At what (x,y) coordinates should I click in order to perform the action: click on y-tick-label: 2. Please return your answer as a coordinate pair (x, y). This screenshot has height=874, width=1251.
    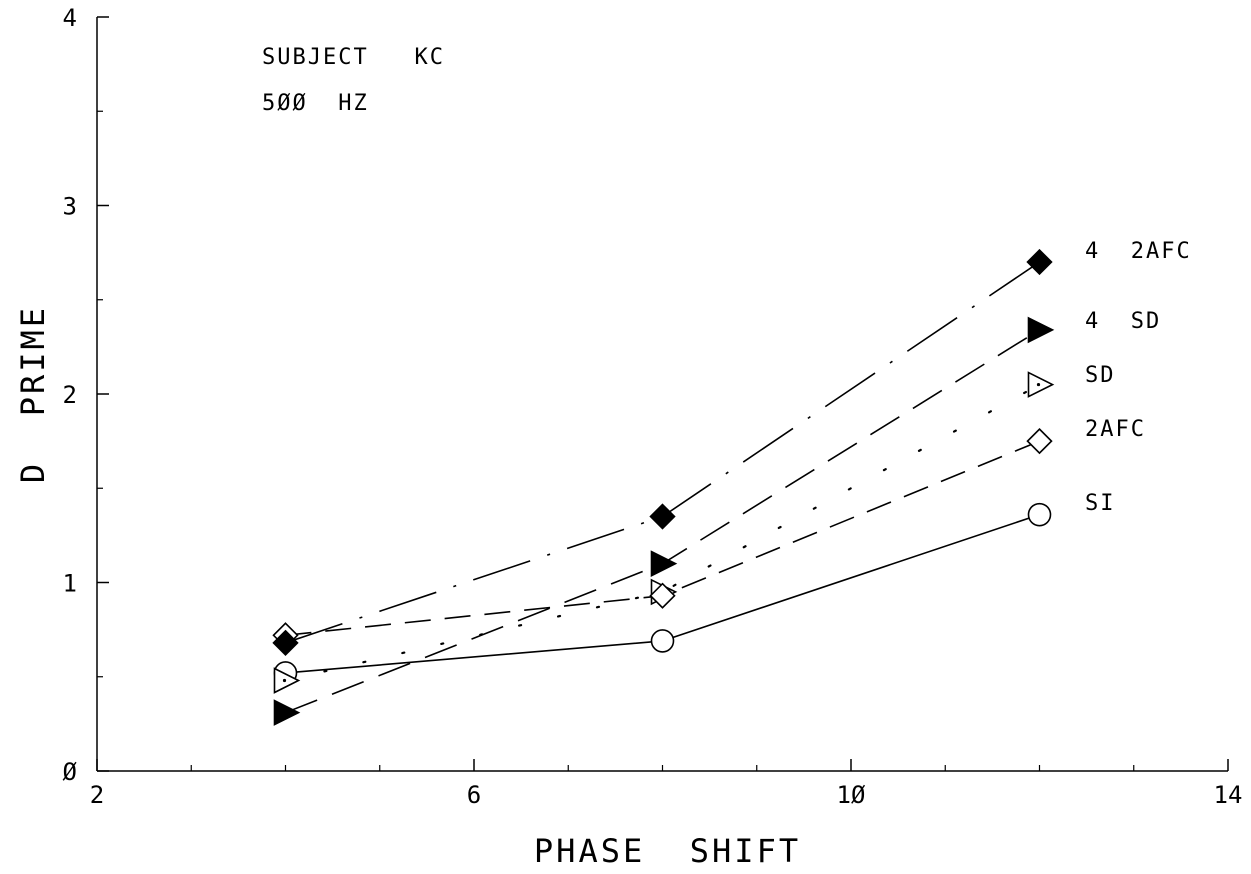
    Looking at the image, I should click on (70, 395).